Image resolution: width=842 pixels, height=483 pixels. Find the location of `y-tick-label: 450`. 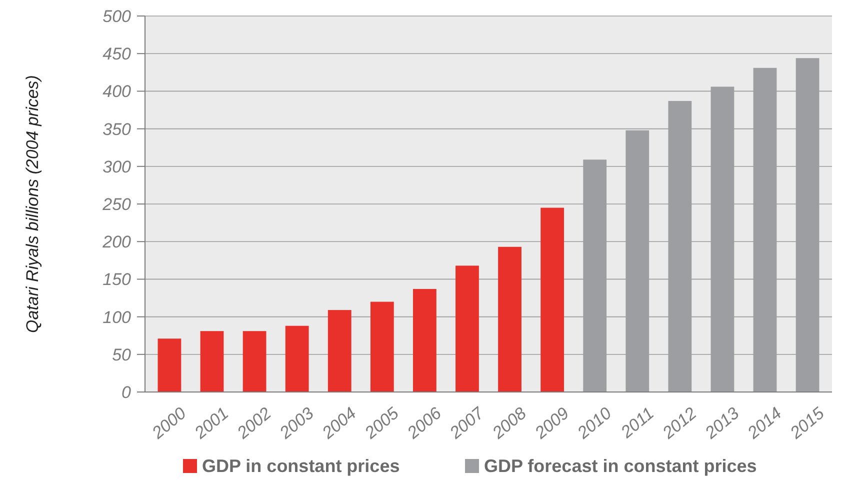

y-tick-label: 450 is located at coordinates (117, 54).